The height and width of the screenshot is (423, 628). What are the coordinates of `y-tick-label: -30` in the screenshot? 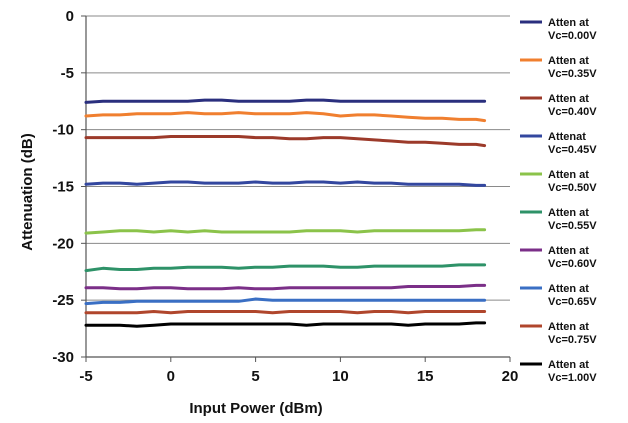 It's located at (63, 357).